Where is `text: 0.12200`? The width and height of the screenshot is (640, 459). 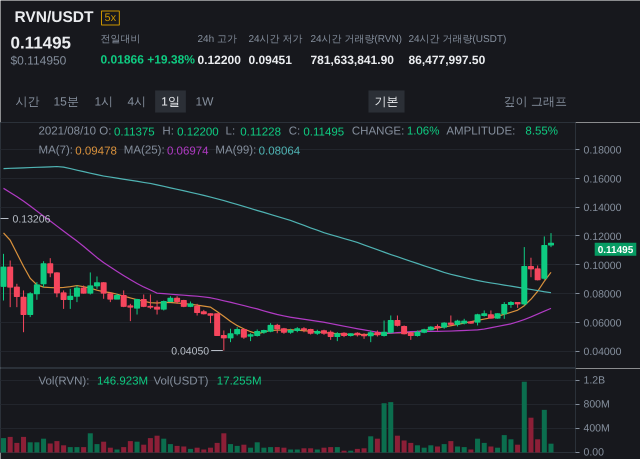
text: 0.12200 is located at coordinates (220, 60).